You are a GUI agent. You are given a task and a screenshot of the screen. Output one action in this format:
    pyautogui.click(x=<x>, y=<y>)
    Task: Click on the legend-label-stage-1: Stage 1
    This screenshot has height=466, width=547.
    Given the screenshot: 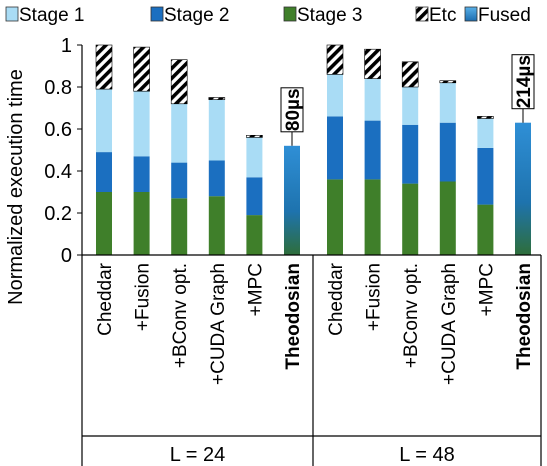 What is the action you would take?
    pyautogui.click(x=52, y=15)
    